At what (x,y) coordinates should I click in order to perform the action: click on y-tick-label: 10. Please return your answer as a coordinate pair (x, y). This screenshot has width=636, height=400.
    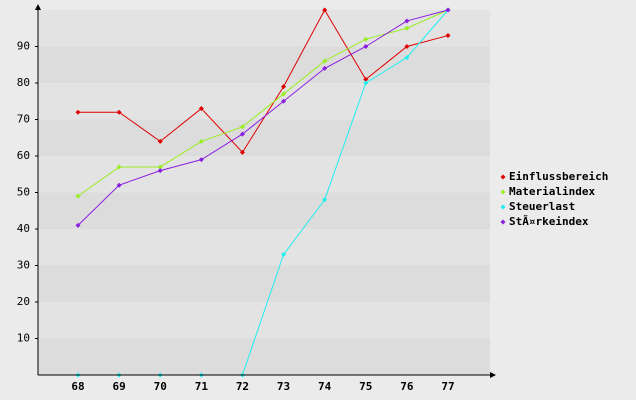
    Looking at the image, I should click on (23, 338).